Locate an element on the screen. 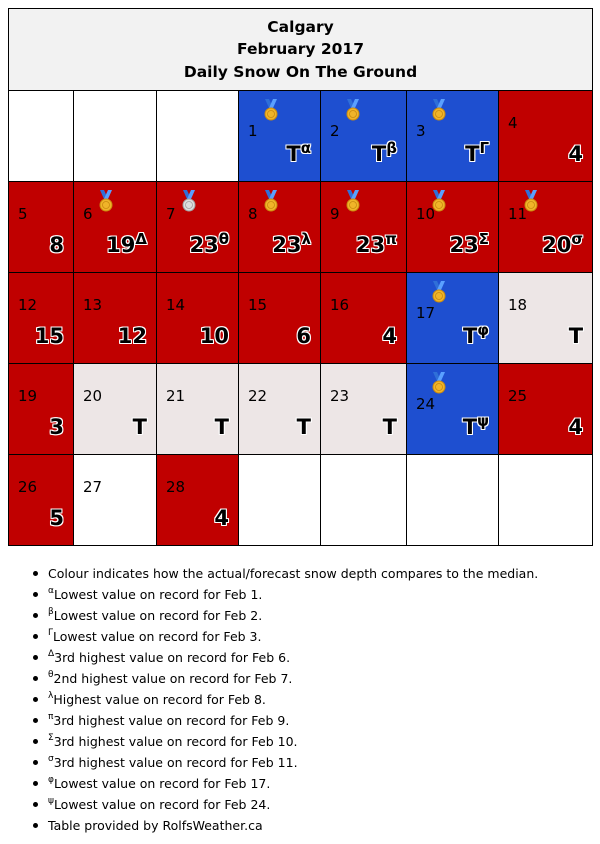  day-number: 20 is located at coordinates (93, 396).